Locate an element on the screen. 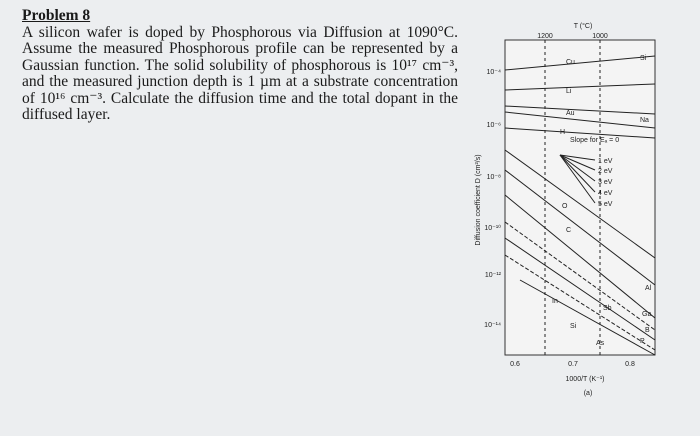 The image size is (700, 436). slope-label: 3 eV is located at coordinates (605, 182).